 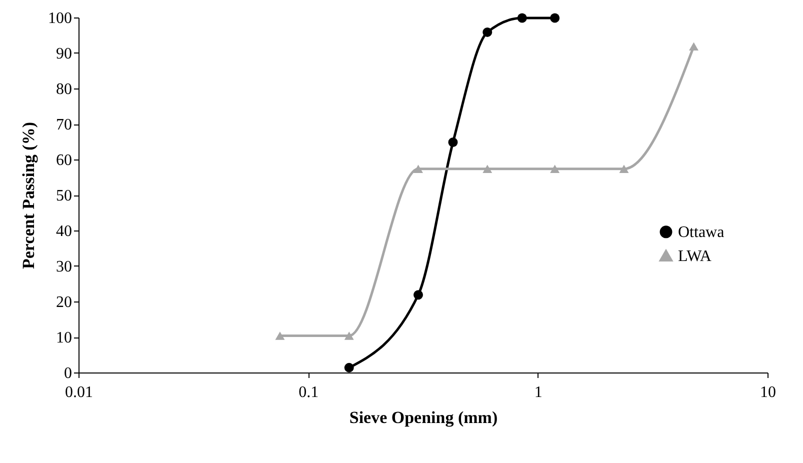 I want to click on x-tick-label: 0.01, so click(x=79, y=392).